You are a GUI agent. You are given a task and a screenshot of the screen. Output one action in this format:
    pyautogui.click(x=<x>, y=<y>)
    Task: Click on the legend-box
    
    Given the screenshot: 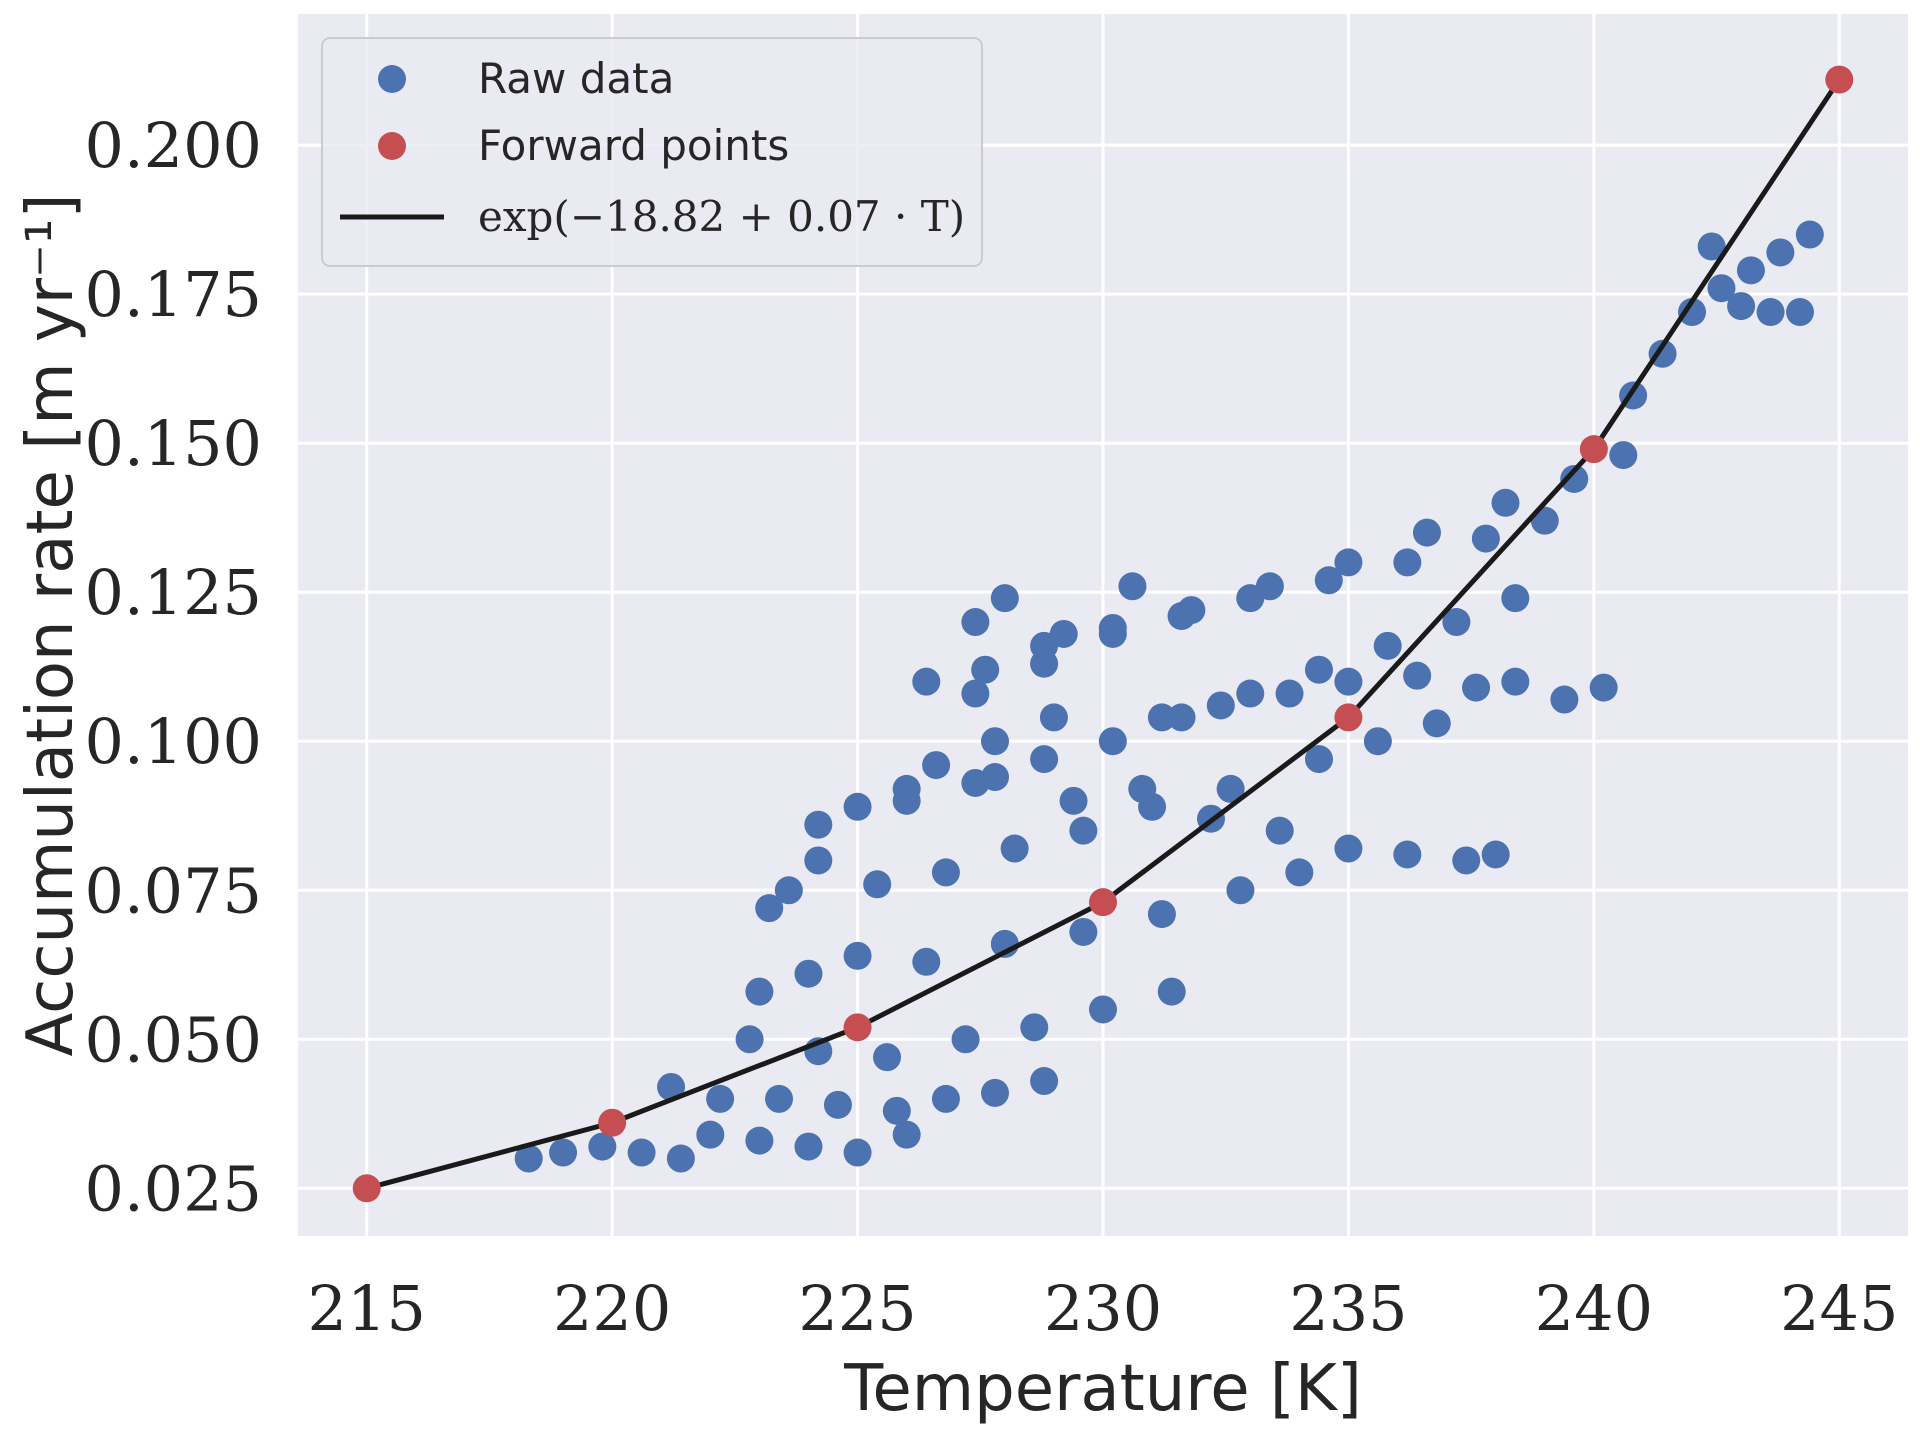 What is the action you would take?
    pyautogui.click(x=652, y=152)
    